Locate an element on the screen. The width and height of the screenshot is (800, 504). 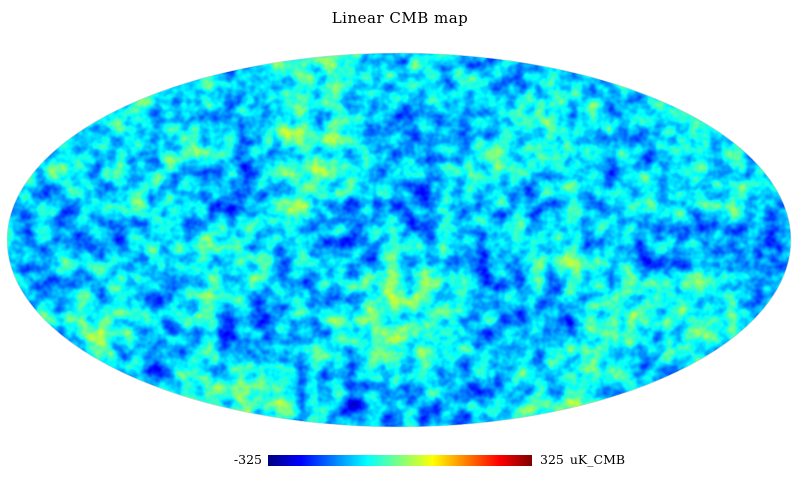
colorbar-max-group: 325 uK_CMB is located at coordinates (582, 460).